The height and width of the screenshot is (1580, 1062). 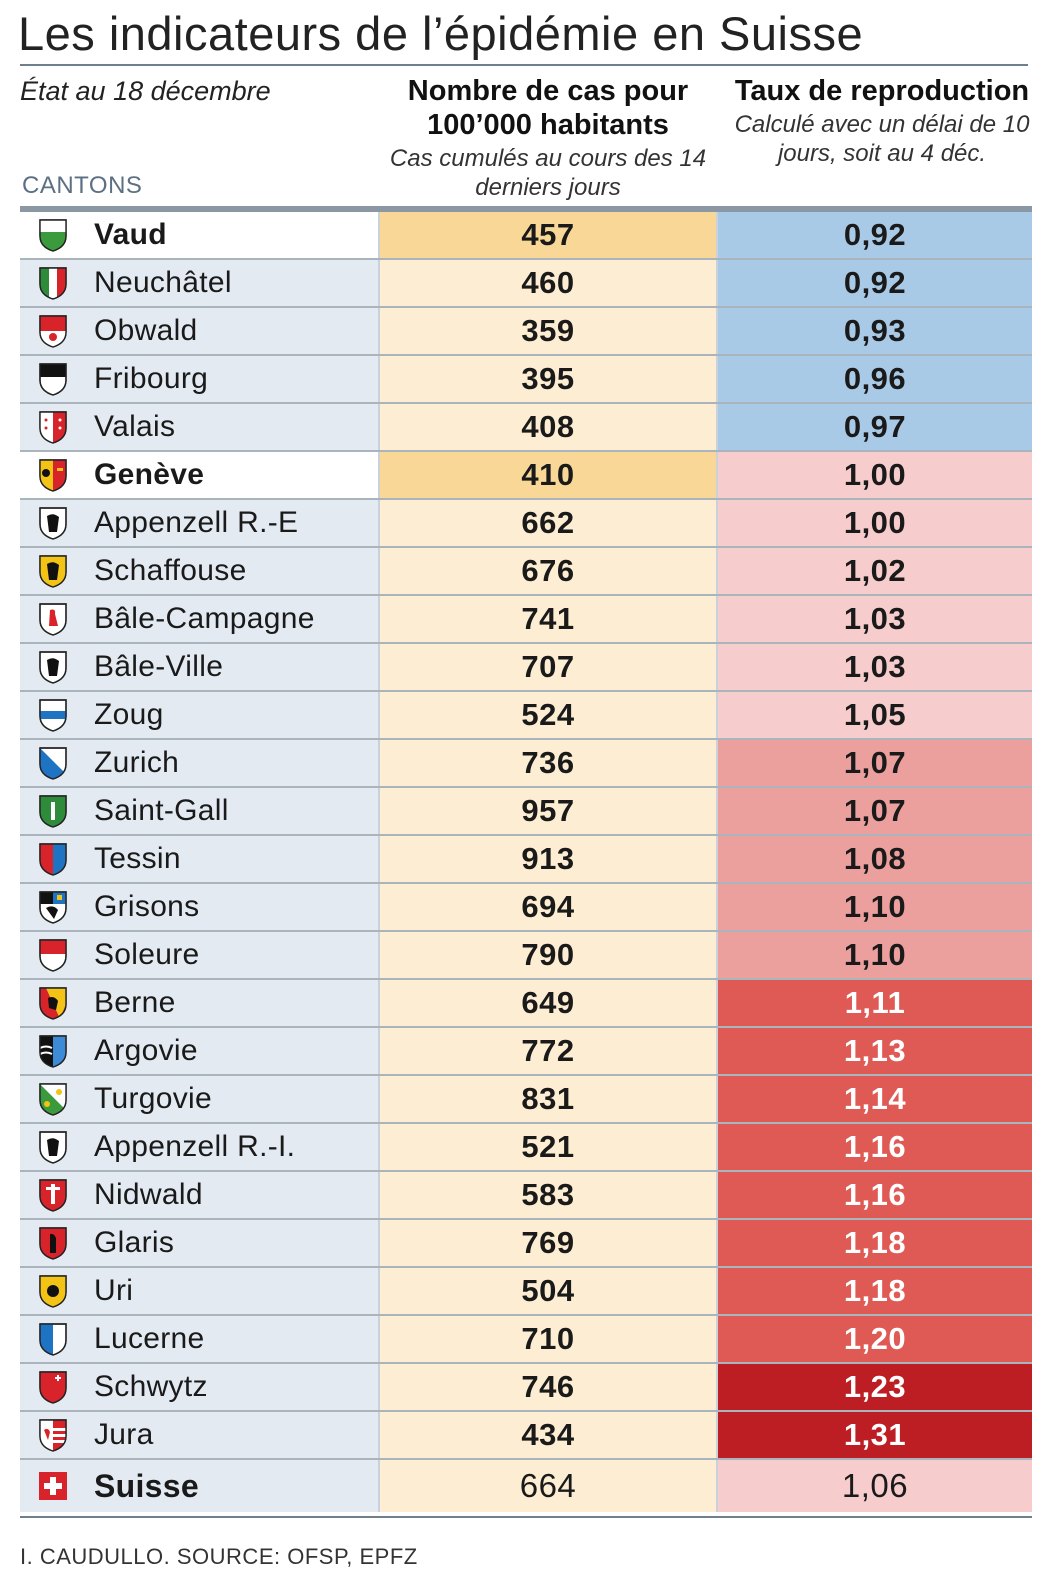 What do you see at coordinates (874, 331) in the screenshot?
I see `rt-cell: 0,93` at bounding box center [874, 331].